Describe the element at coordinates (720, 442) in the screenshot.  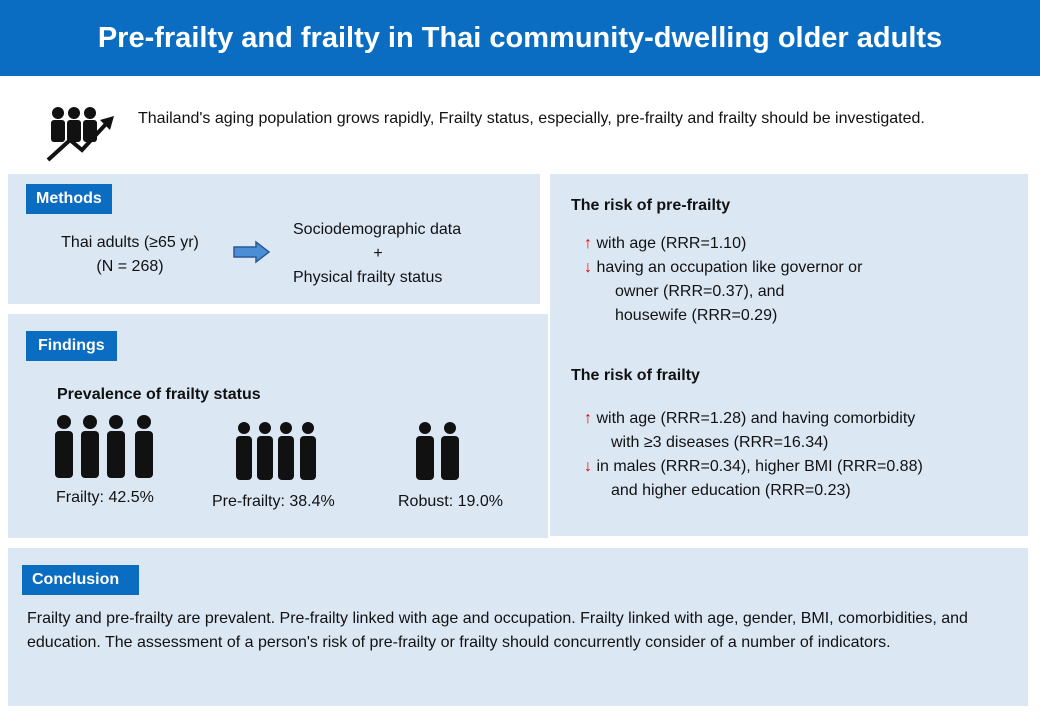
I see `result-line: with ≥3 diseases (RRR=16.34)` at that location.